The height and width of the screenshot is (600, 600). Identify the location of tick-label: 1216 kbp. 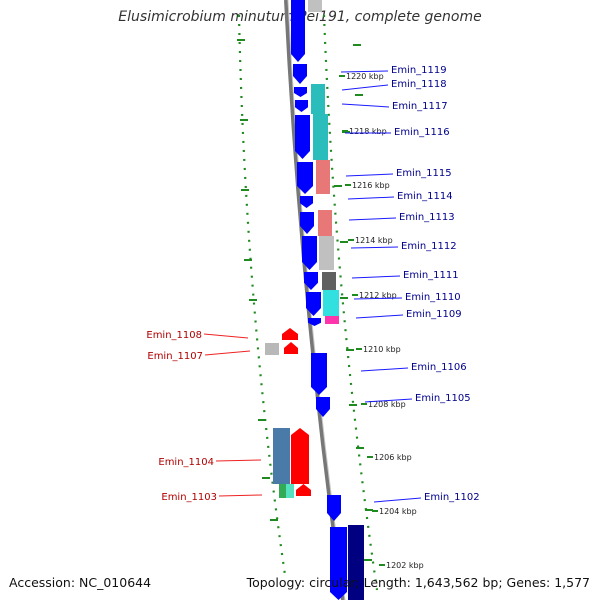
(371, 185).